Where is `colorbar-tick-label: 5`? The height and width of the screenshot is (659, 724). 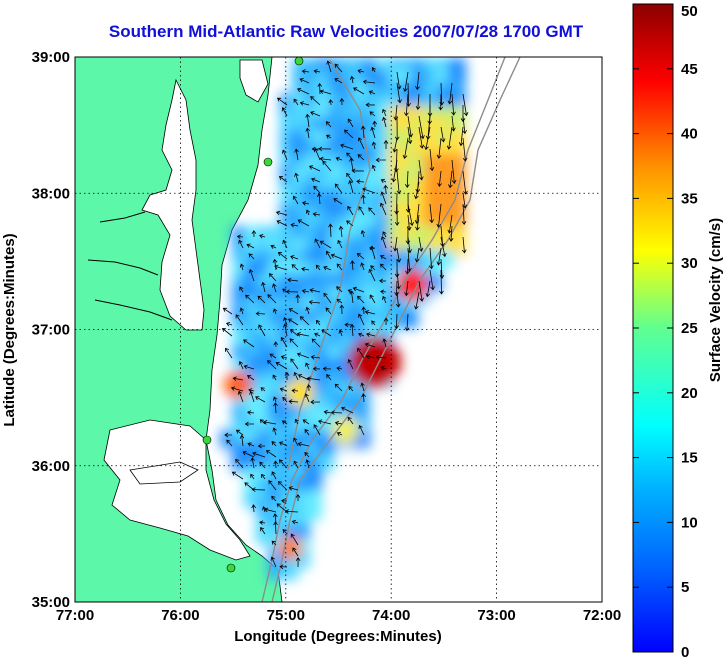 colorbar-tick-label: 5 is located at coordinates (685, 587).